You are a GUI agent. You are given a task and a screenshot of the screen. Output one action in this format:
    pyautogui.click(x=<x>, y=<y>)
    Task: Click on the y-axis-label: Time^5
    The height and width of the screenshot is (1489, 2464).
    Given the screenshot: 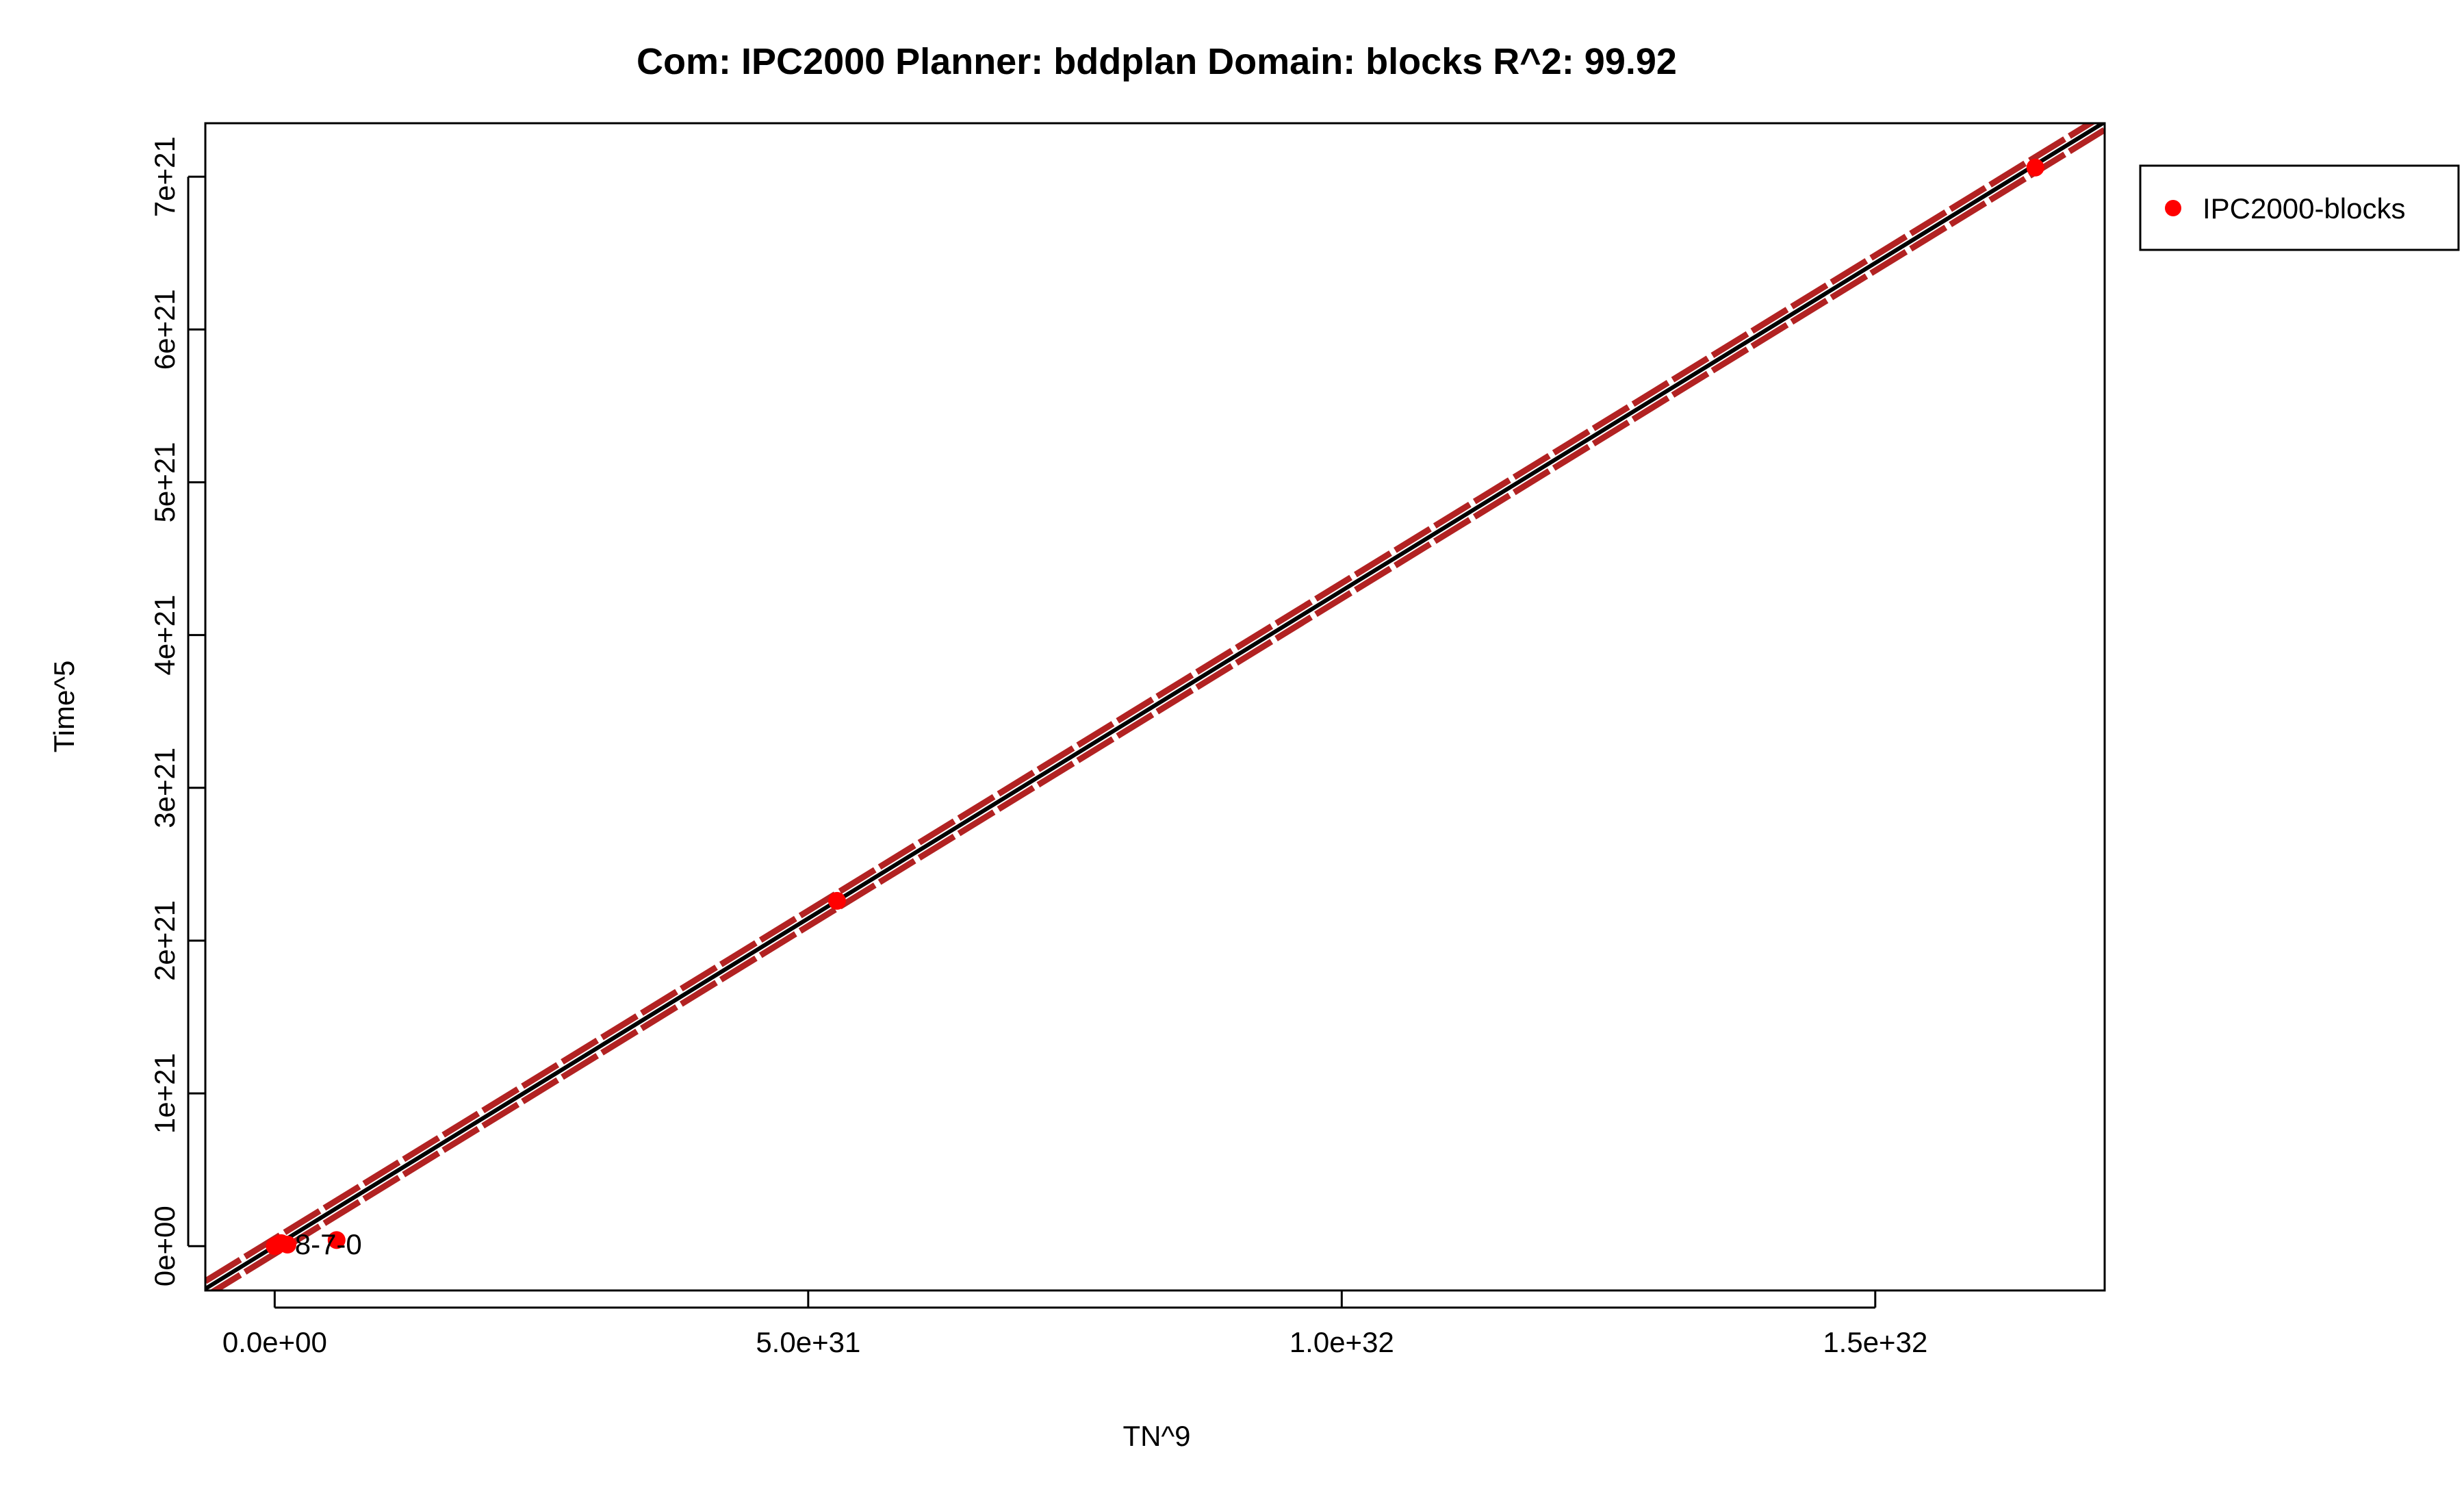 What is the action you would take?
    pyautogui.click(x=64, y=707)
    